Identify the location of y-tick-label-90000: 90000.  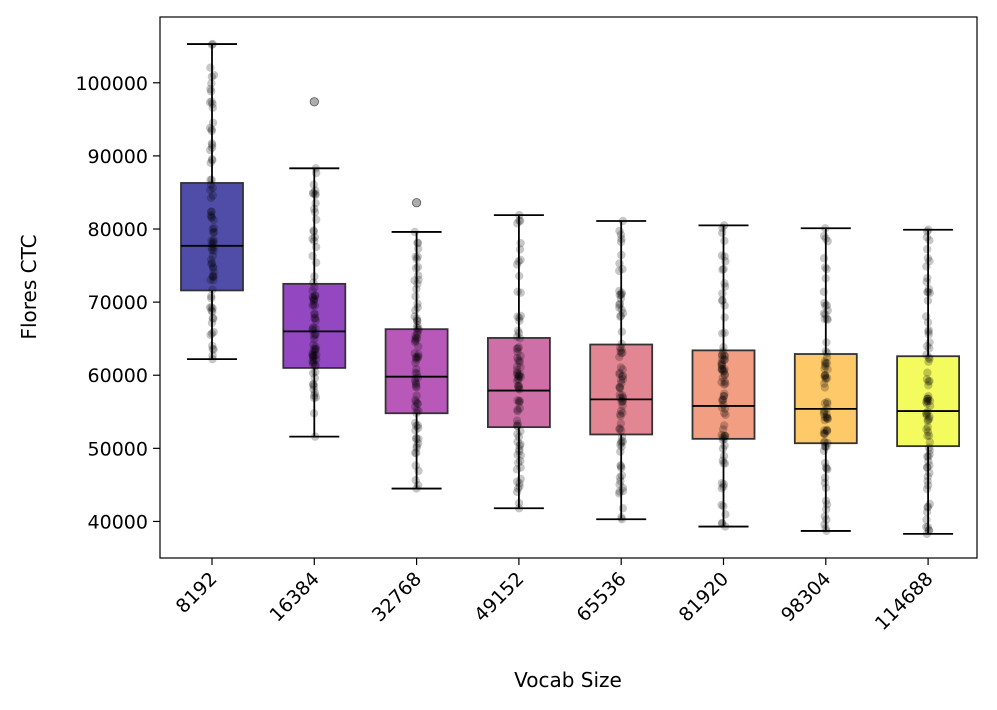
(118, 157).